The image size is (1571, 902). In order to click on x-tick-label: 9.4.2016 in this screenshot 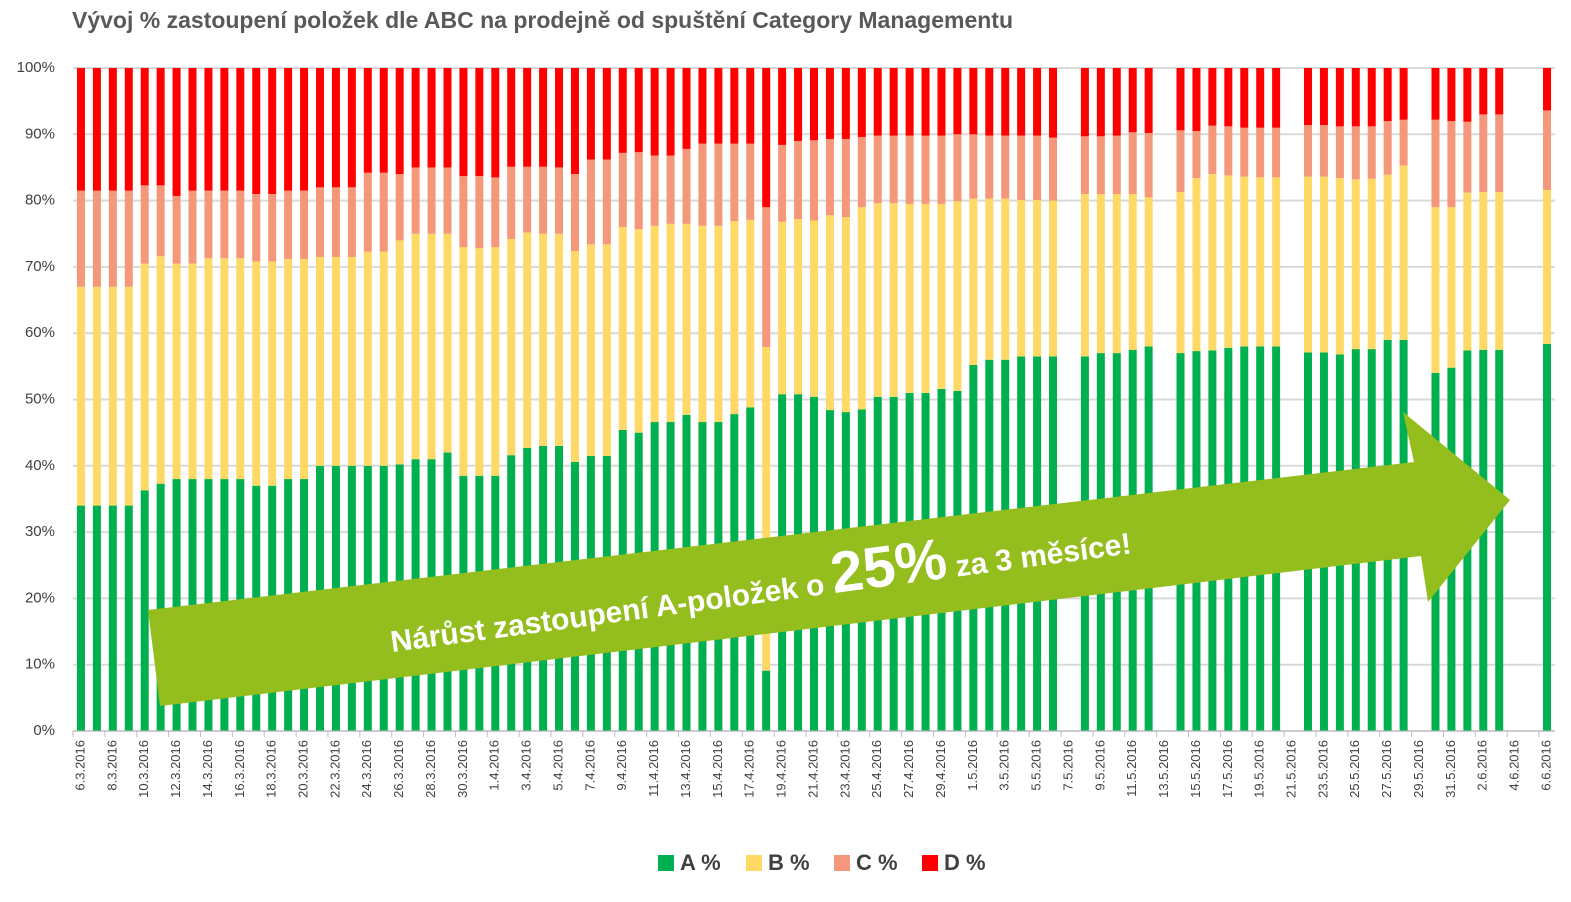, I will do `click(621, 765)`.